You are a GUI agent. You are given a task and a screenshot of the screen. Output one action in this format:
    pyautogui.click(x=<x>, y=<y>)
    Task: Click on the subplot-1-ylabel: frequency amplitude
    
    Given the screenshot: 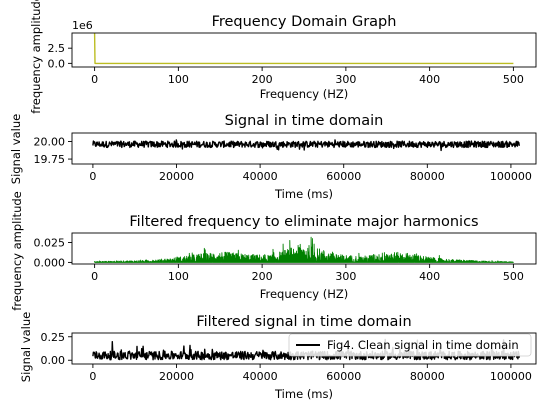 What is the action you would take?
    pyautogui.click(x=36, y=57)
    